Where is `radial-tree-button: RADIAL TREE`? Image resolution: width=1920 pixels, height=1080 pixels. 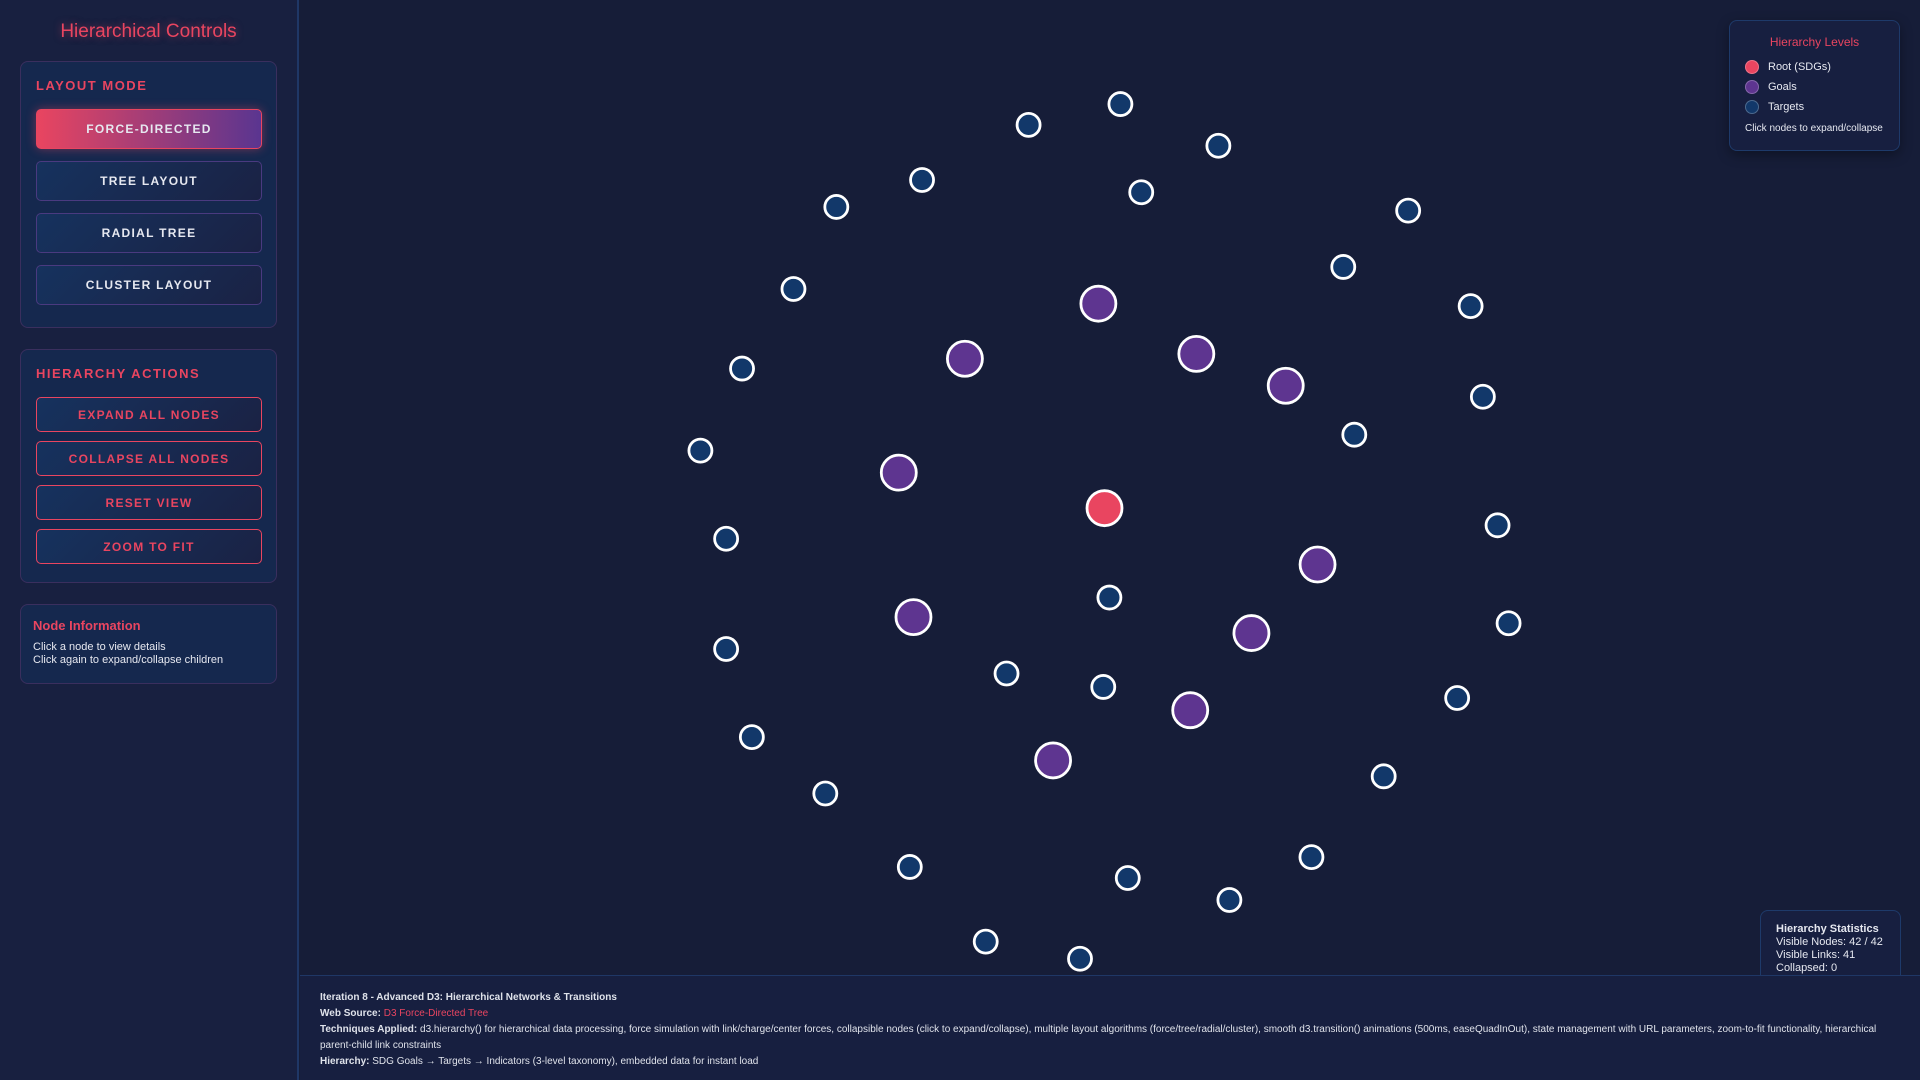
radial-tree-button: RADIAL TREE is located at coordinates (149, 233).